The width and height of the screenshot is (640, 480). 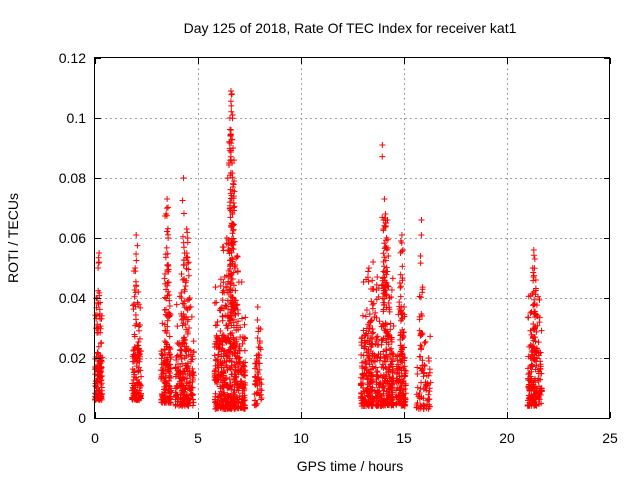 What do you see at coordinates (77, 118) in the screenshot?
I see `y-tick-label: 0.1` at bounding box center [77, 118].